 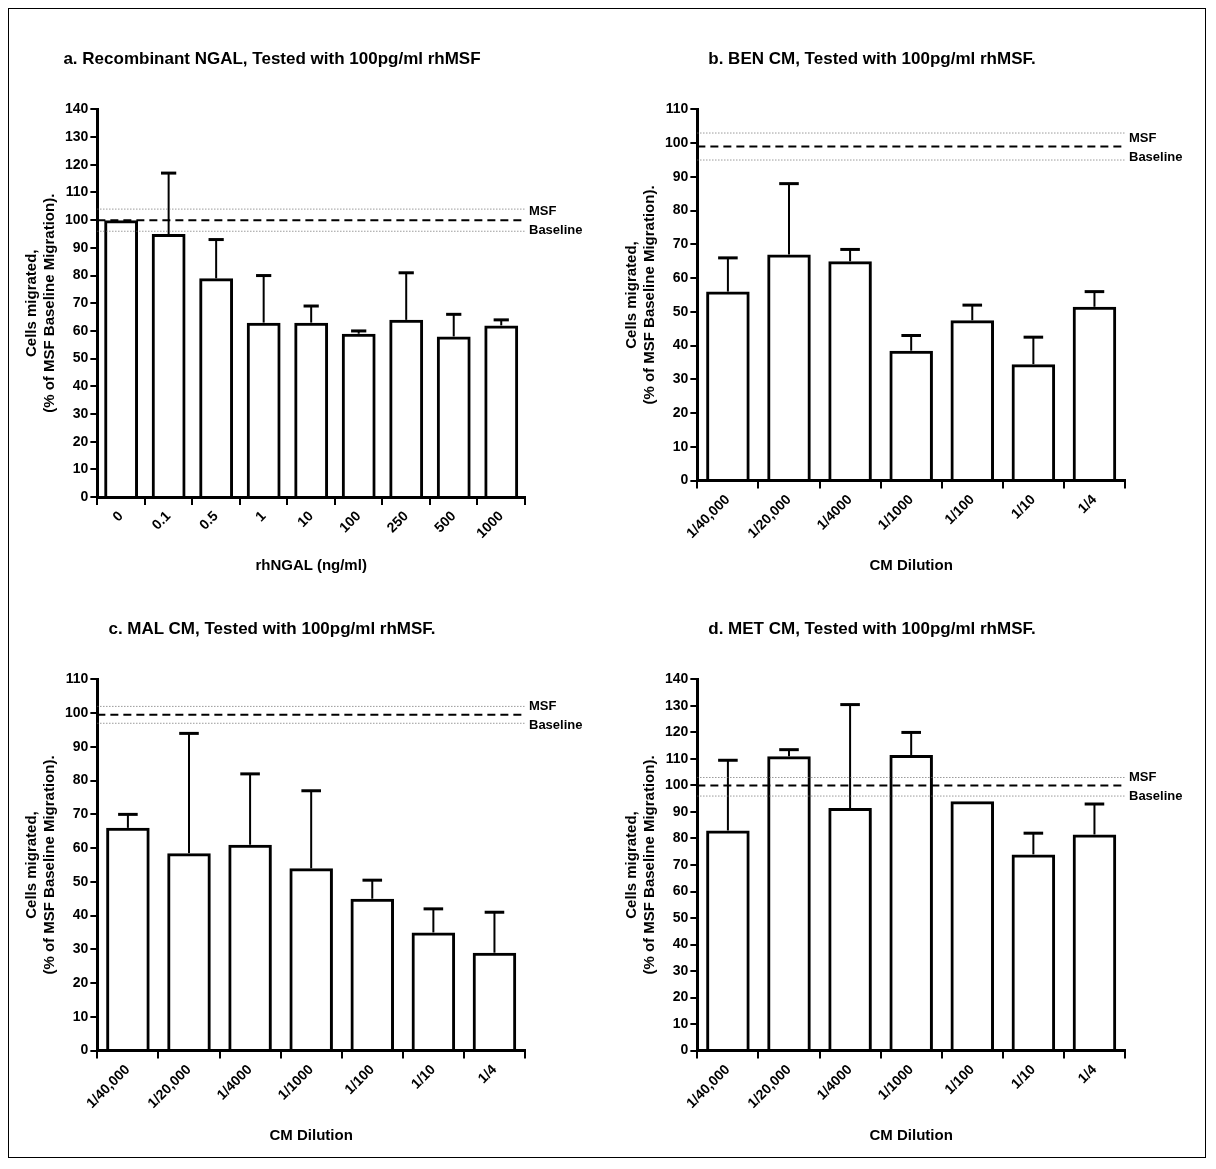 I want to click on x-tick-label: 0, so click(x=118, y=516).